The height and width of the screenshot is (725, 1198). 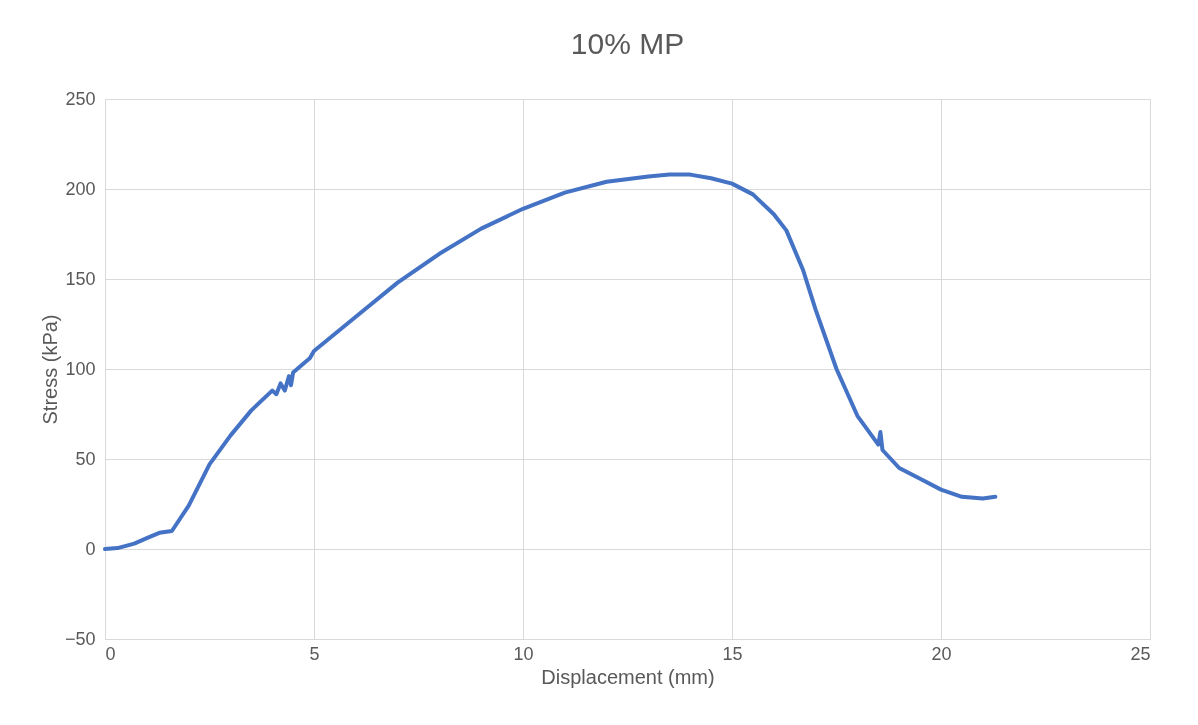 What do you see at coordinates (732, 653) in the screenshot?
I see `x-tick-label: 15` at bounding box center [732, 653].